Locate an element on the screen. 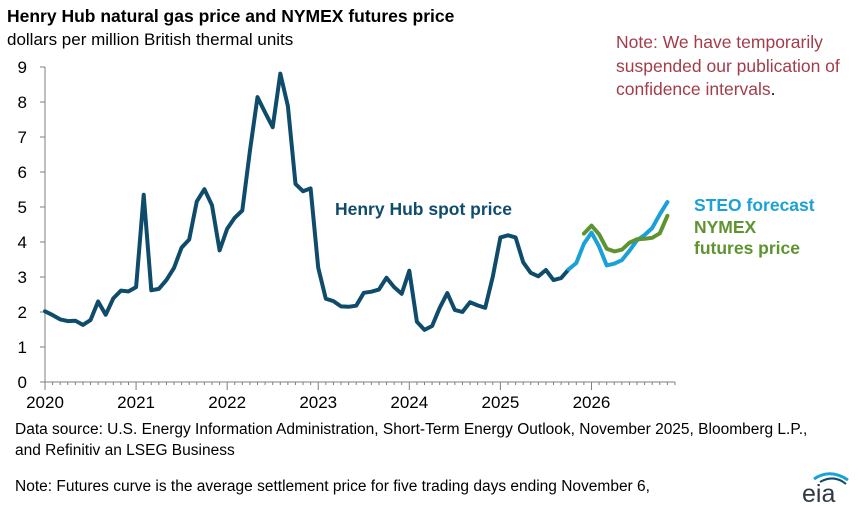  x-tick-label: 2024 is located at coordinates (409, 402).